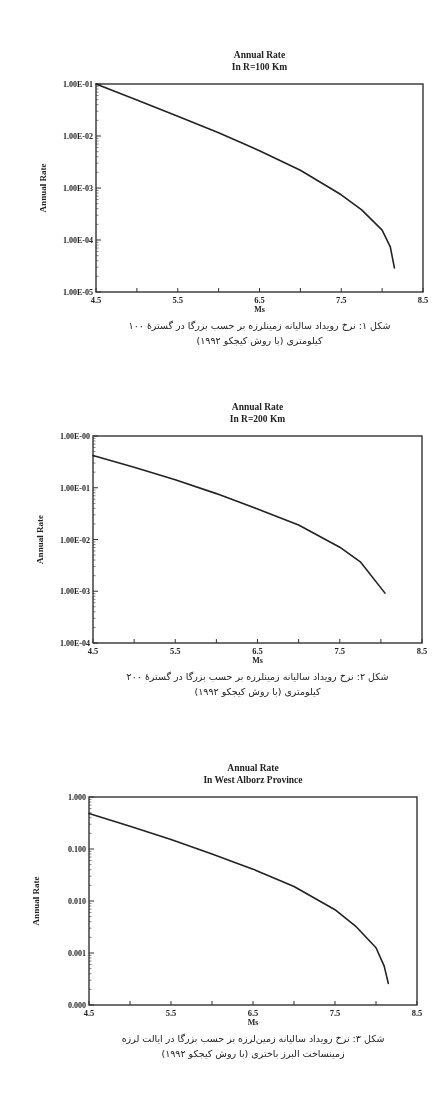 The height and width of the screenshot is (1095, 448). I want to click on text: شکل ۳: نرخ رویداد سالیانه زمین‌لرزه بر حسب بزرگا در ایالت لرزه زمینساخت البرز باختری (با روش کیجکو ۱۹۹۲), so click(253, 1046).